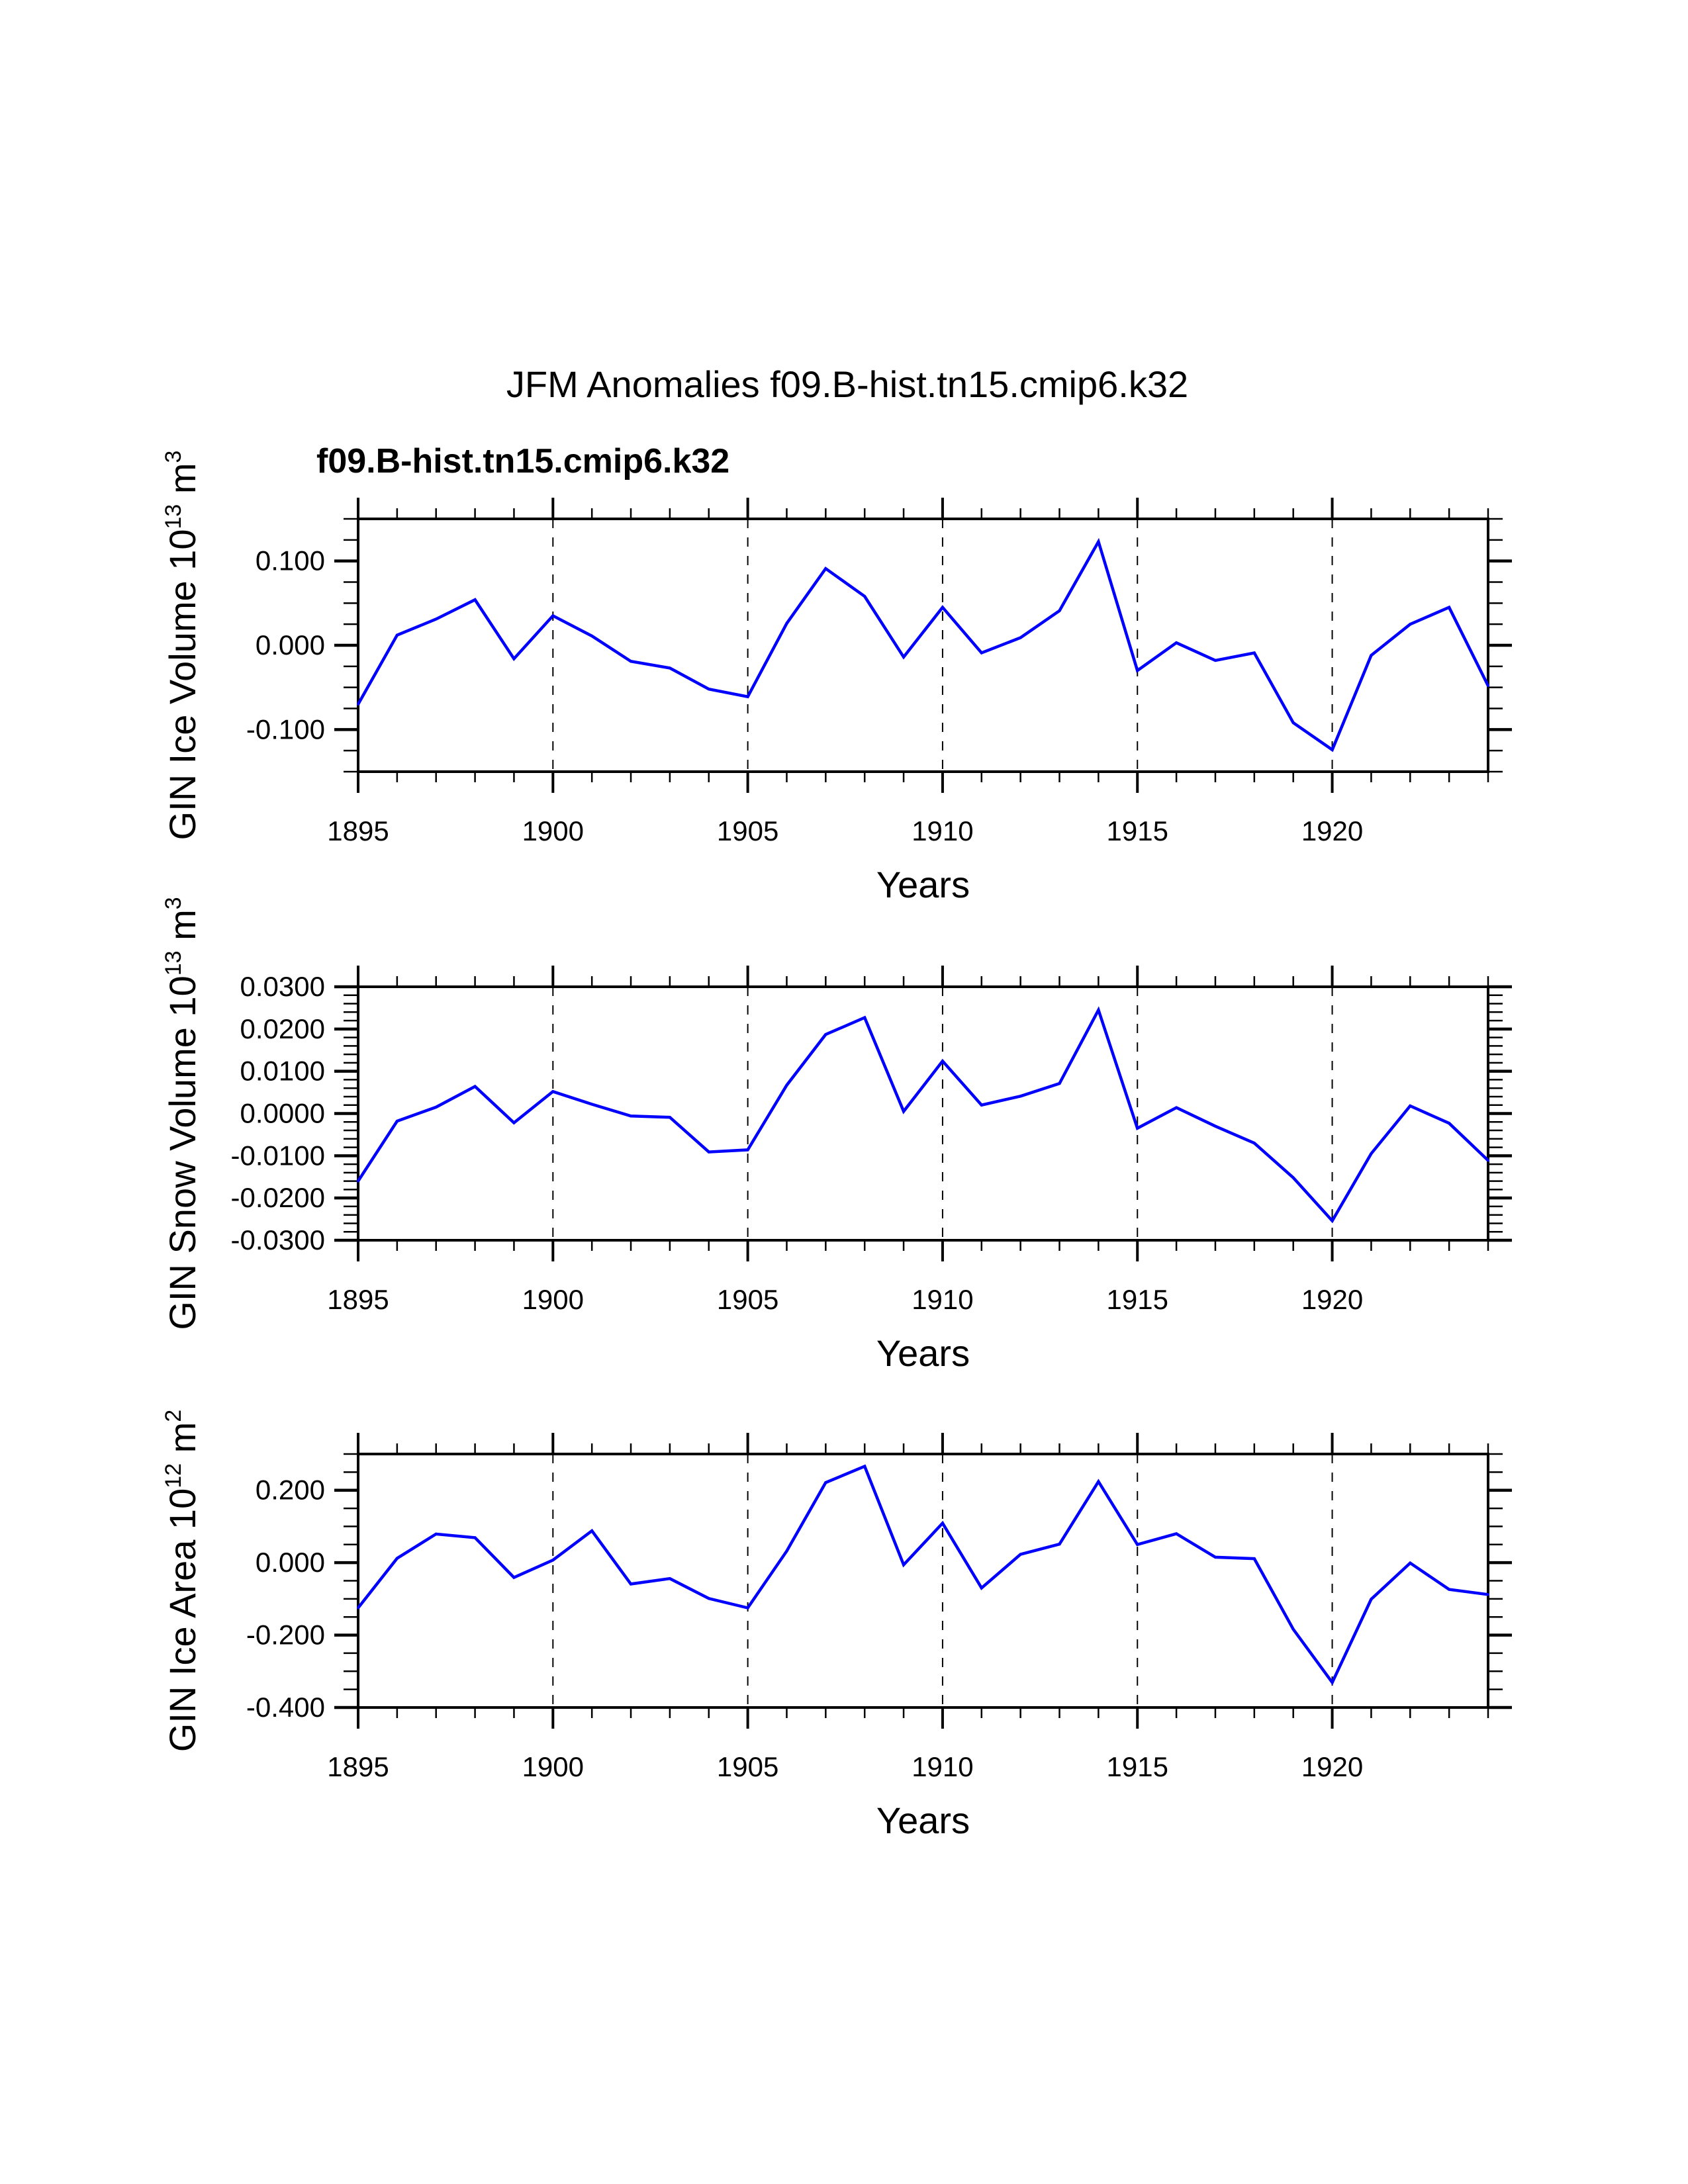  What do you see at coordinates (282, 987) in the screenshot?
I see `y-tick-label: 0.0300` at bounding box center [282, 987].